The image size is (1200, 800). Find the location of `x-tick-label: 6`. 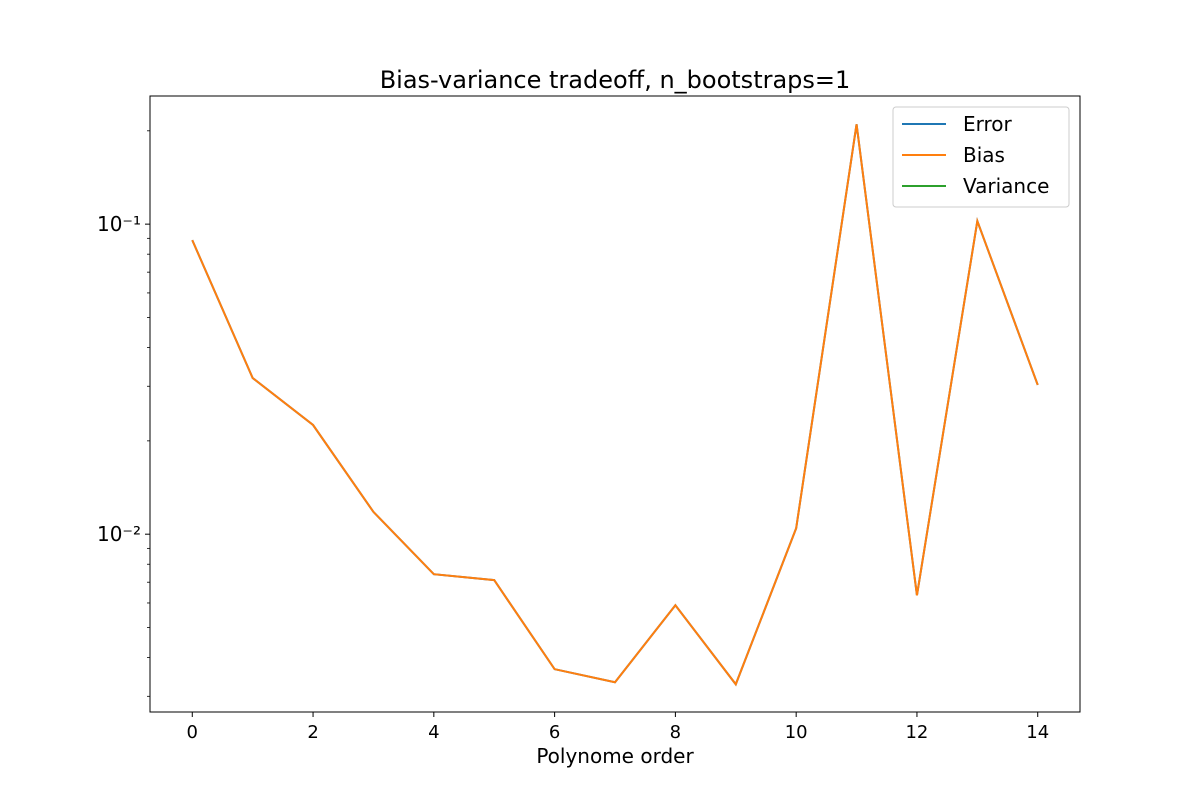

x-tick-label: 6 is located at coordinates (554, 732).